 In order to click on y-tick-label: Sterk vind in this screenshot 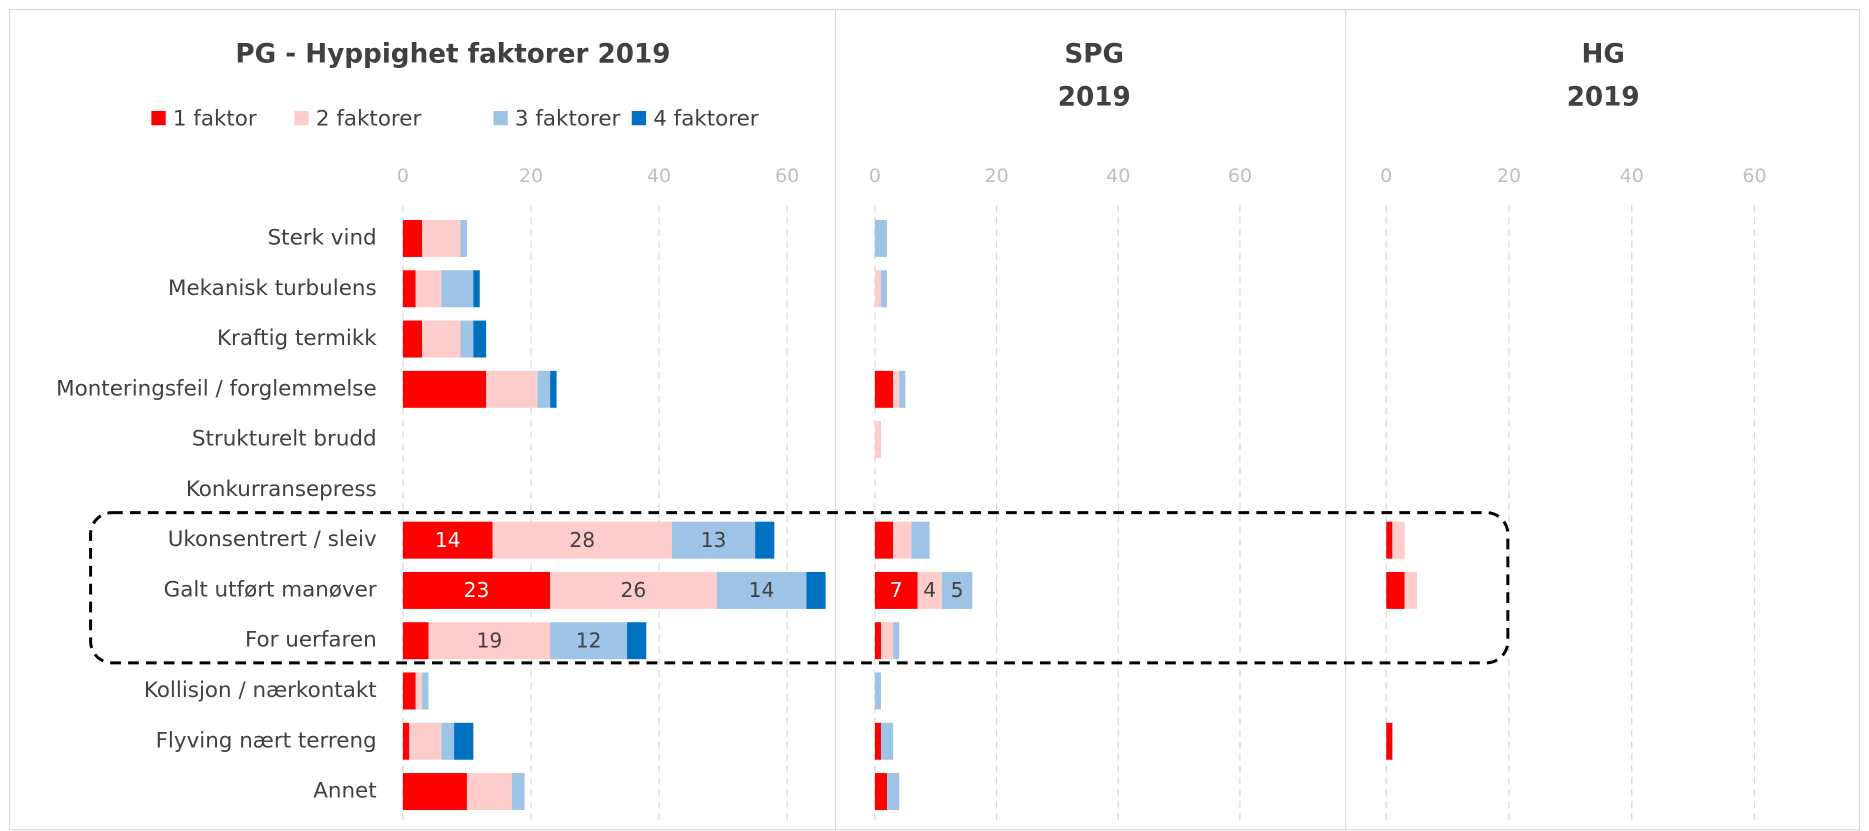, I will do `click(322, 237)`.